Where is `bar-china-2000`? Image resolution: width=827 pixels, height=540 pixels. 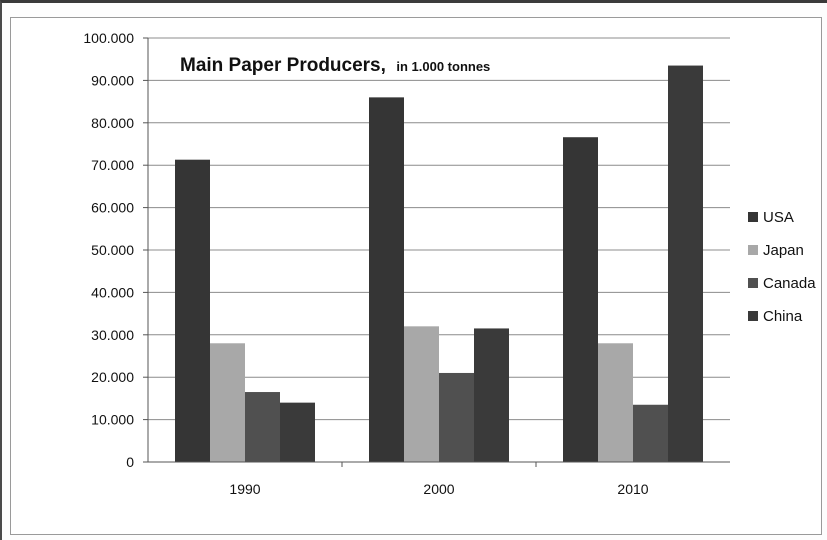 bar-china-2000 is located at coordinates (491, 395).